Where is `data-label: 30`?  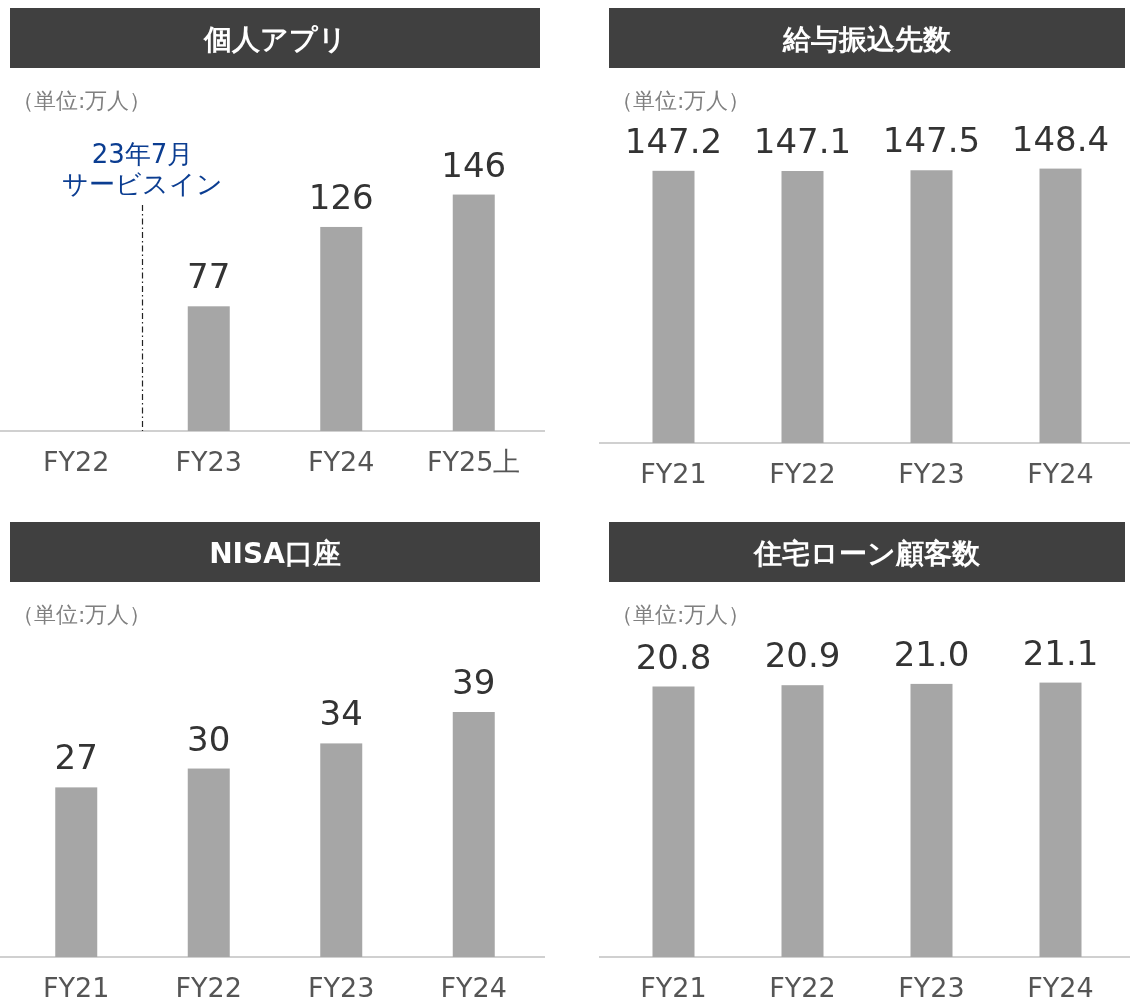
data-label: 30 is located at coordinates (209, 738).